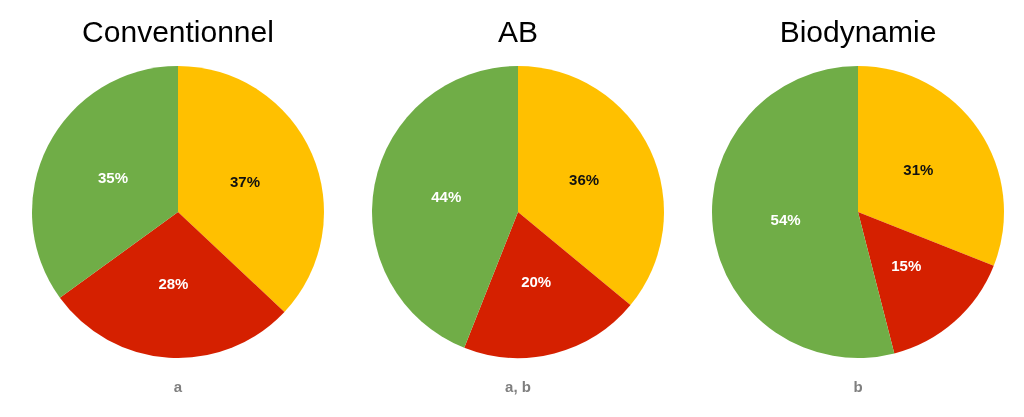  What do you see at coordinates (536, 281) in the screenshot?
I see `data-label: 20%` at bounding box center [536, 281].